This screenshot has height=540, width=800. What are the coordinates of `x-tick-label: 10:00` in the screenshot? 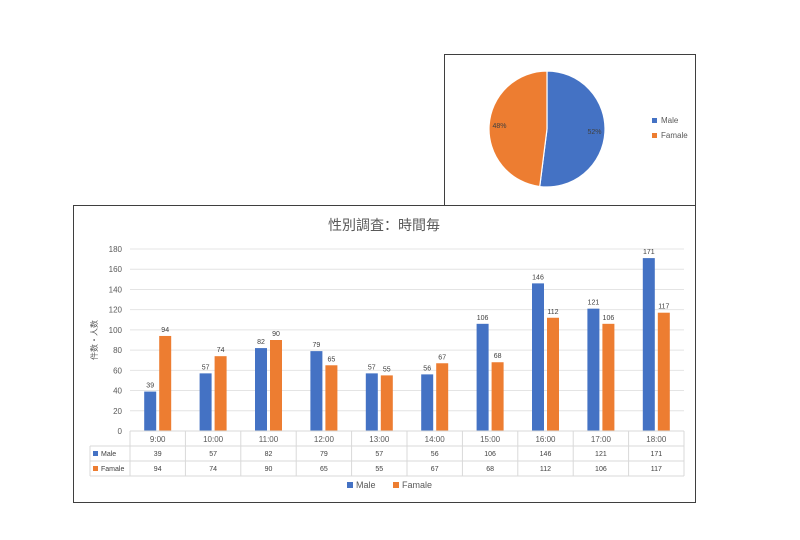 It's located at (213, 439).